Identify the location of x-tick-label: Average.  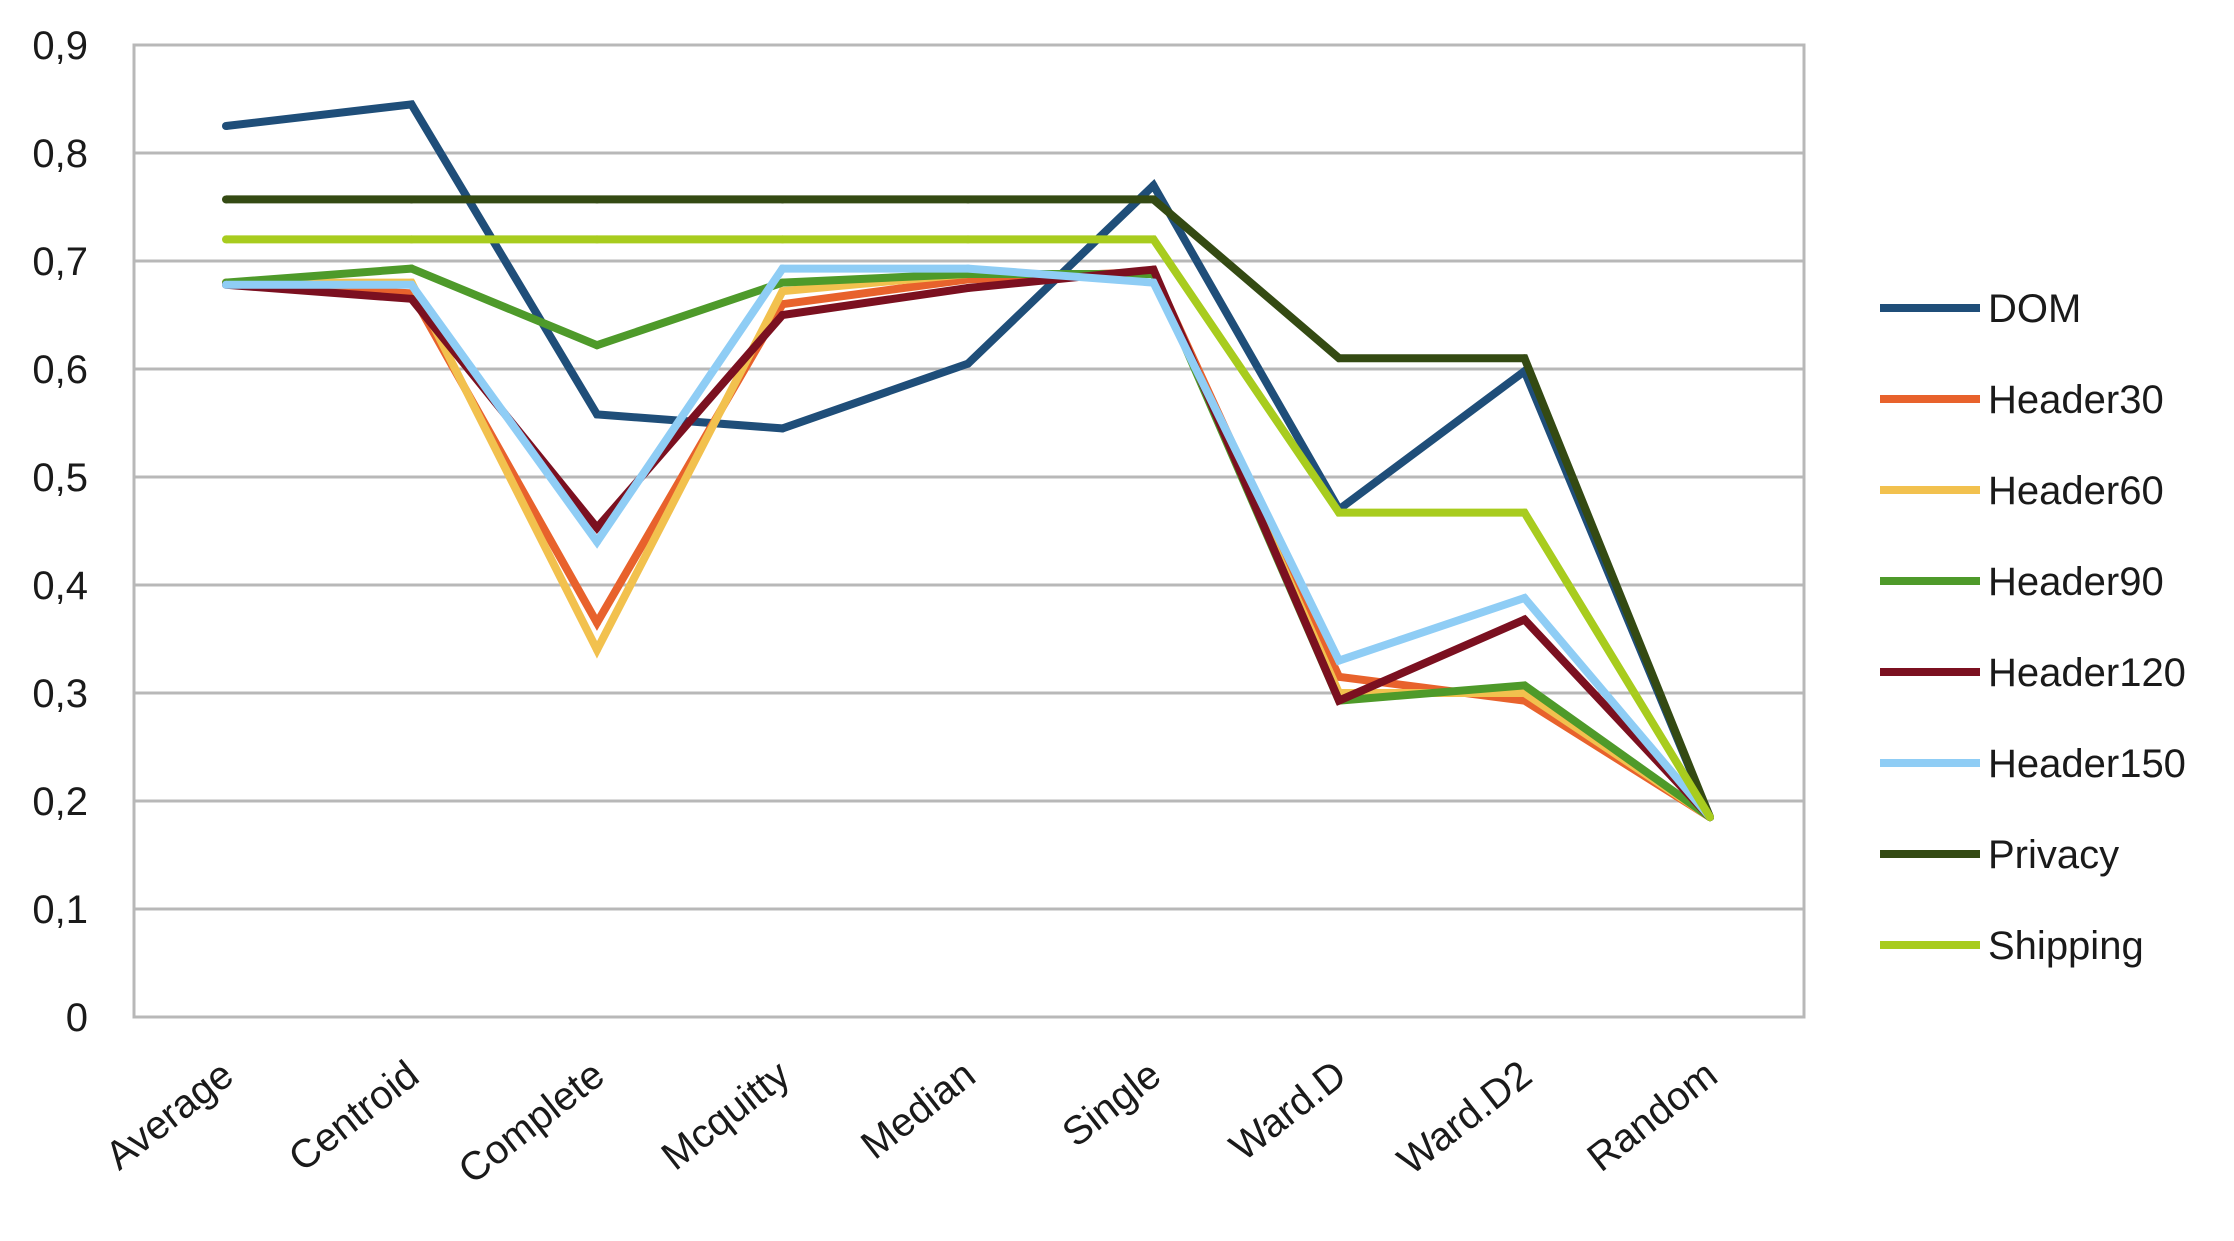
(170, 1115).